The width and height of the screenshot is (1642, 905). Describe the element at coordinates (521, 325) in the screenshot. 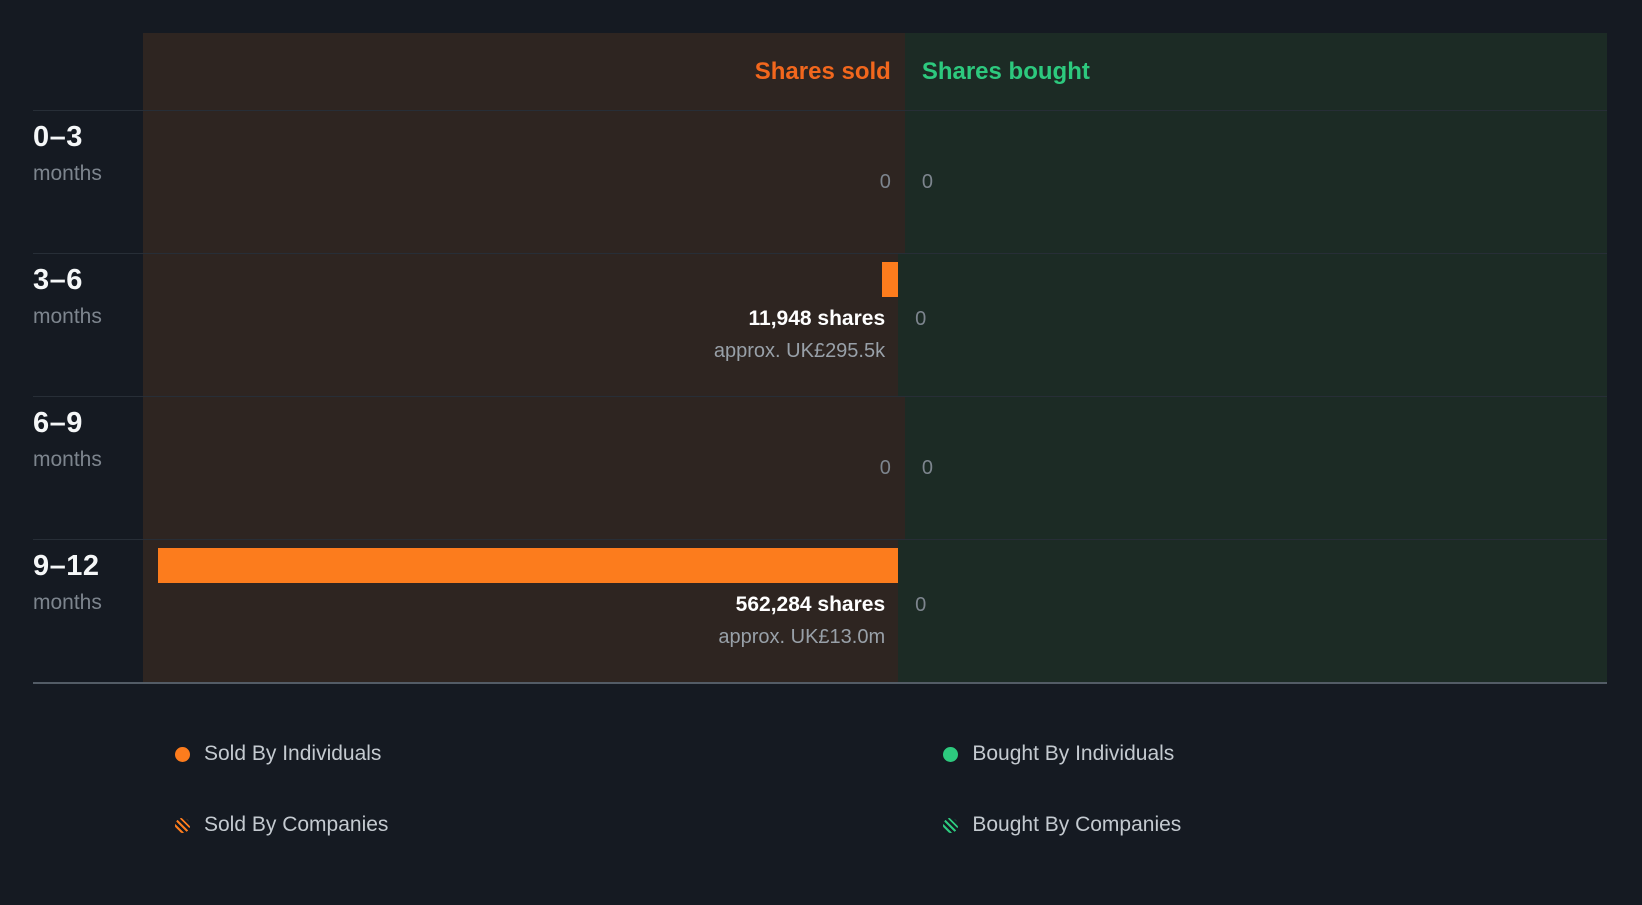

I see `sold-cell-3-6: 11,948 shares approx. UK£295.5k` at that location.